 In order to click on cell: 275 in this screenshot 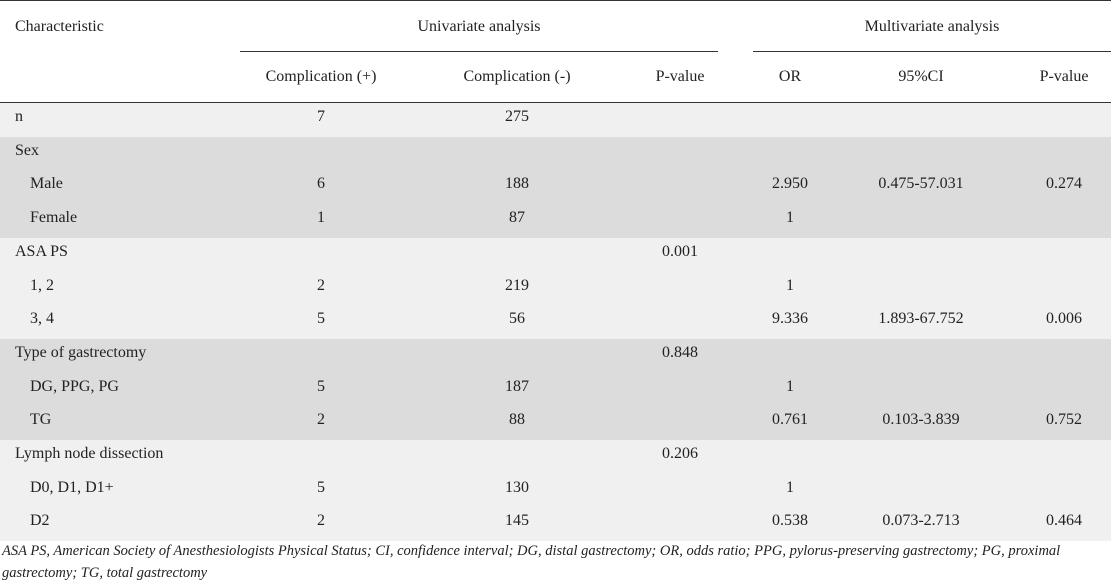, I will do `click(517, 116)`.